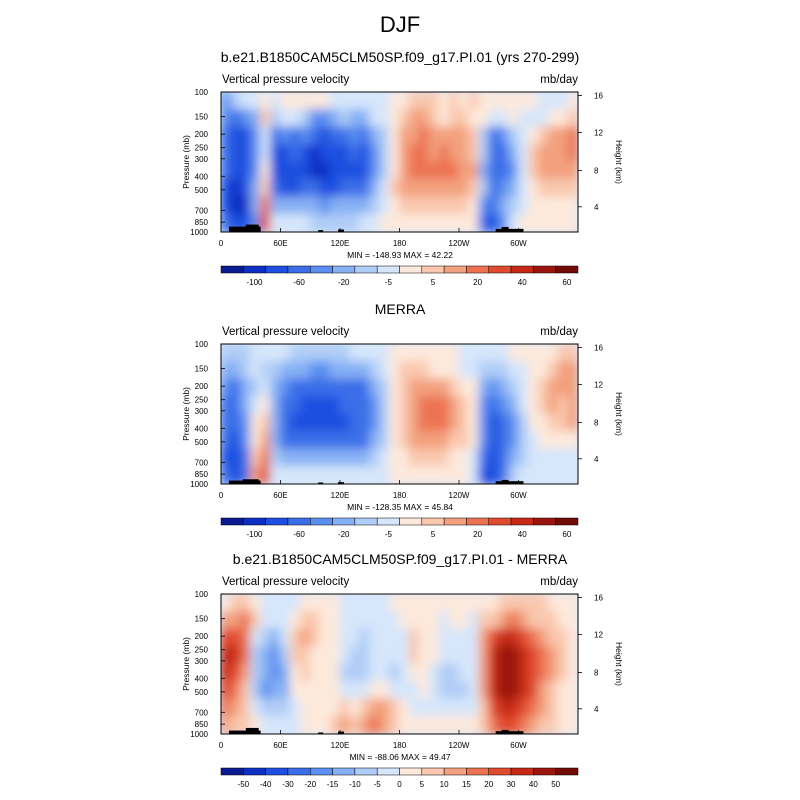  Describe the element at coordinates (280, 243) in the screenshot. I see `x-tick-label: 60E` at that location.